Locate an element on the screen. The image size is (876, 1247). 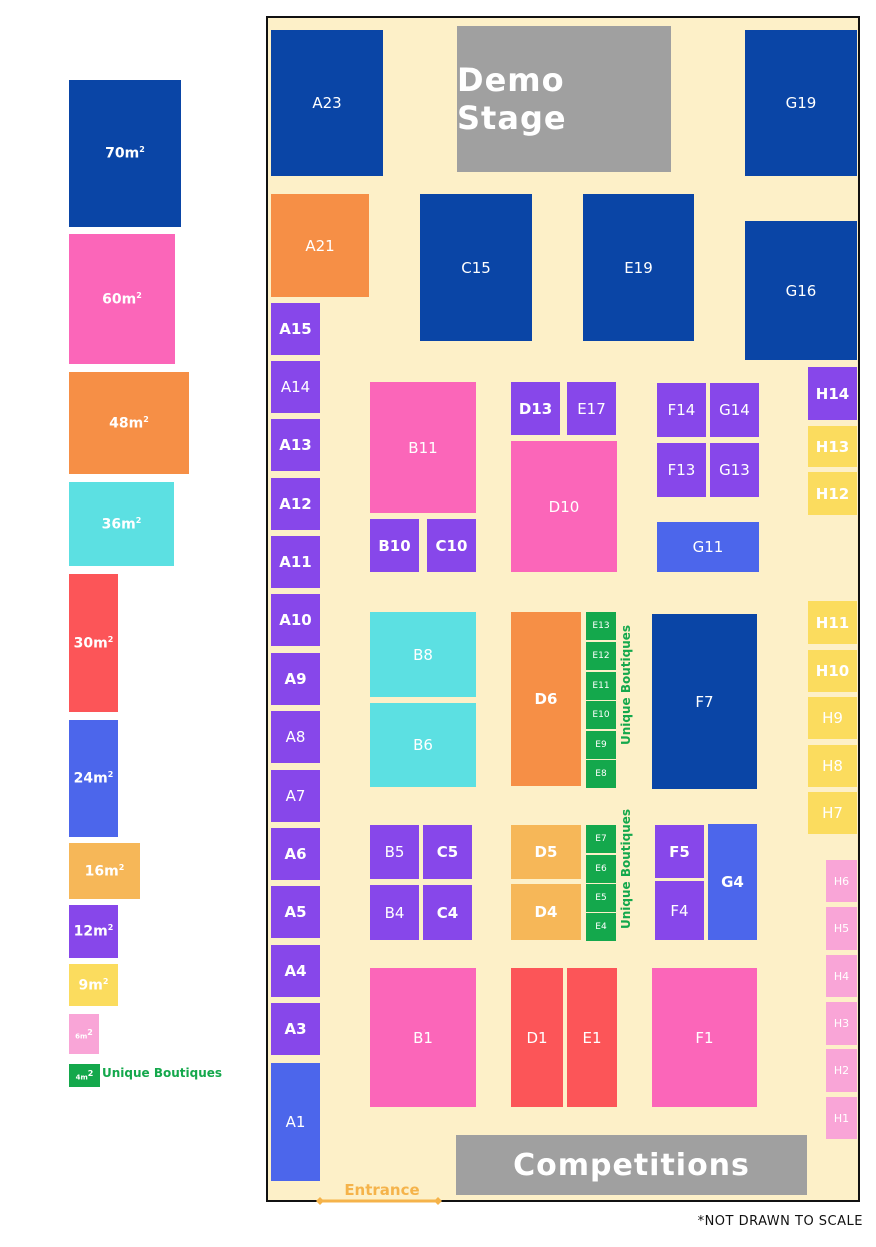
booth-h4: H4 is located at coordinates (841, 976).